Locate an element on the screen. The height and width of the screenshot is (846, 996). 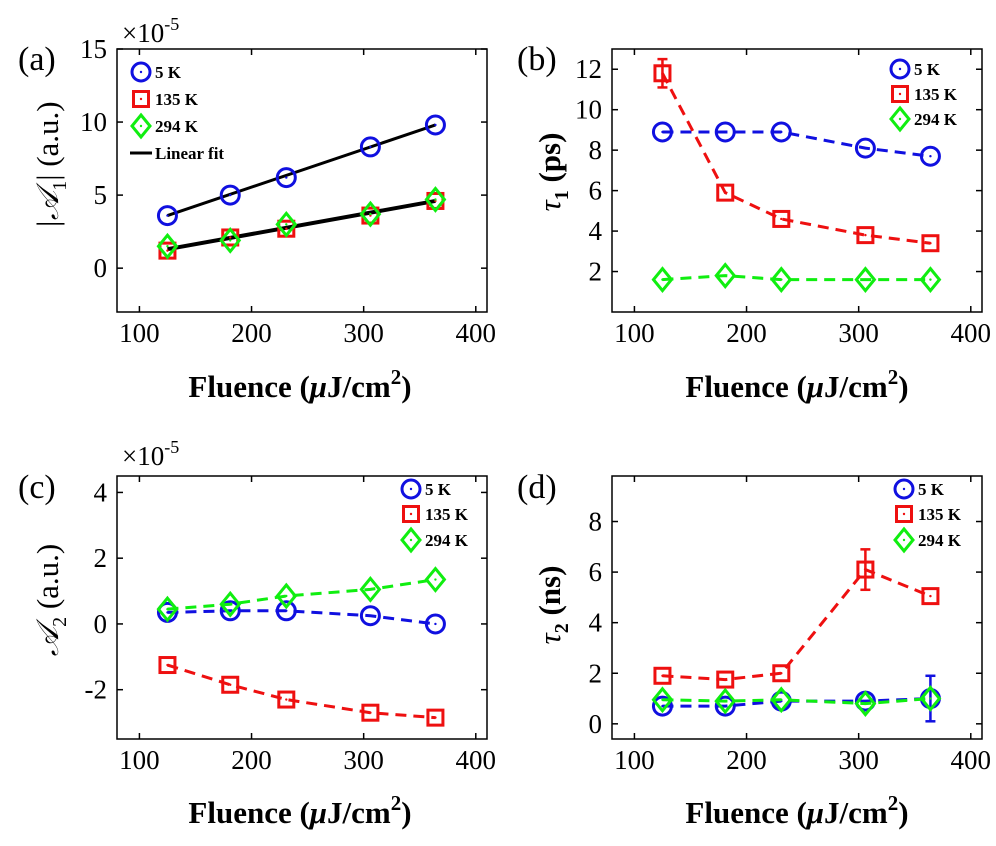
legend-5k: 5 K is located at coordinates (426, 489).